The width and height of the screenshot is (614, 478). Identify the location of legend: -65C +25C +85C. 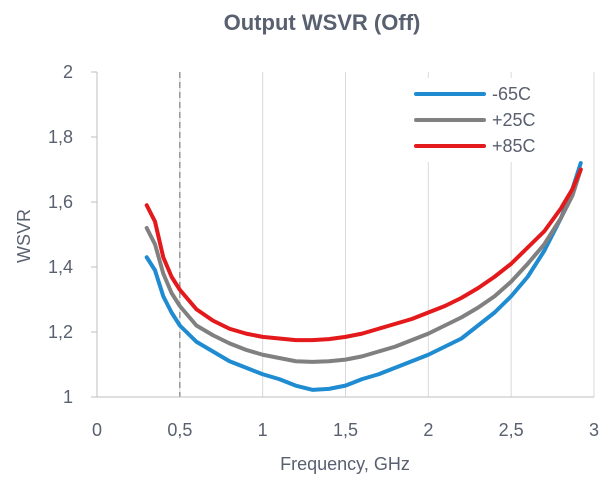
(485, 120).